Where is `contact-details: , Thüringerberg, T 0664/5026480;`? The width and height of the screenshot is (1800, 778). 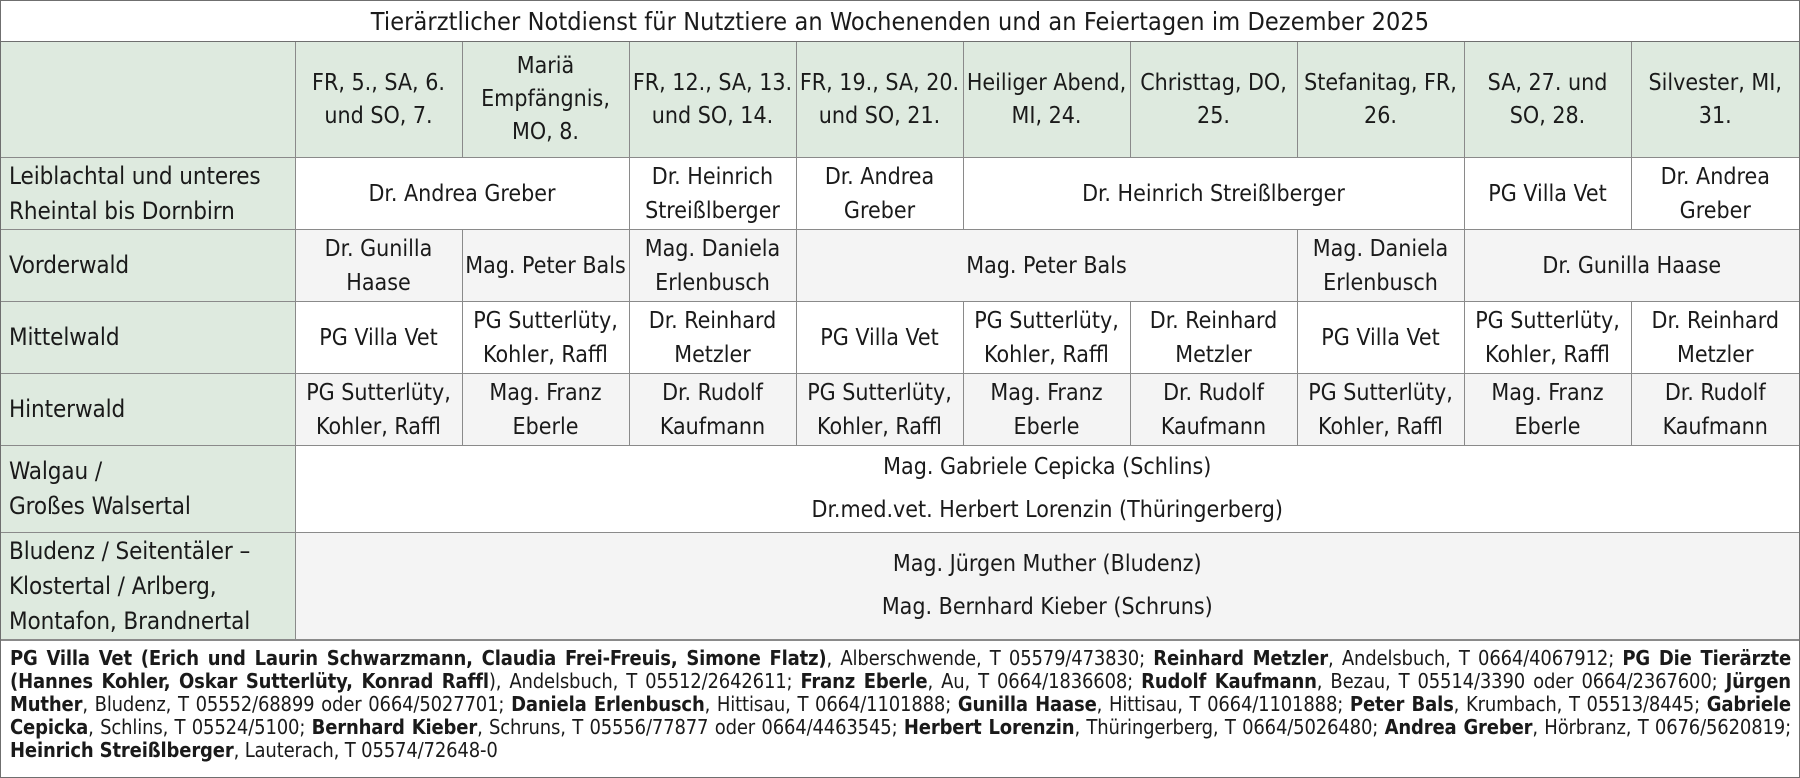
contact-details: , Thüringerberg, T 0664/5026480; is located at coordinates (1229, 727).